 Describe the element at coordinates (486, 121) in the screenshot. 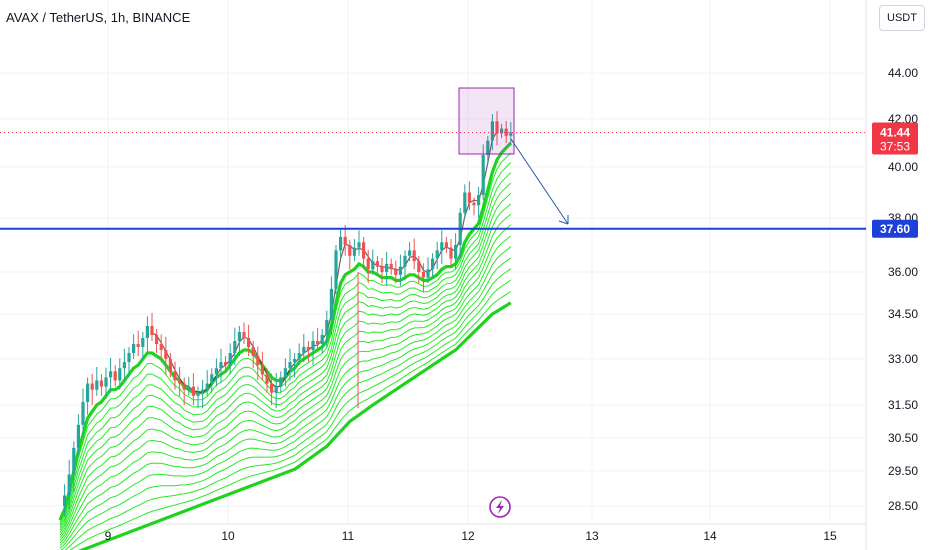

I see `highlight-rectangle` at that location.